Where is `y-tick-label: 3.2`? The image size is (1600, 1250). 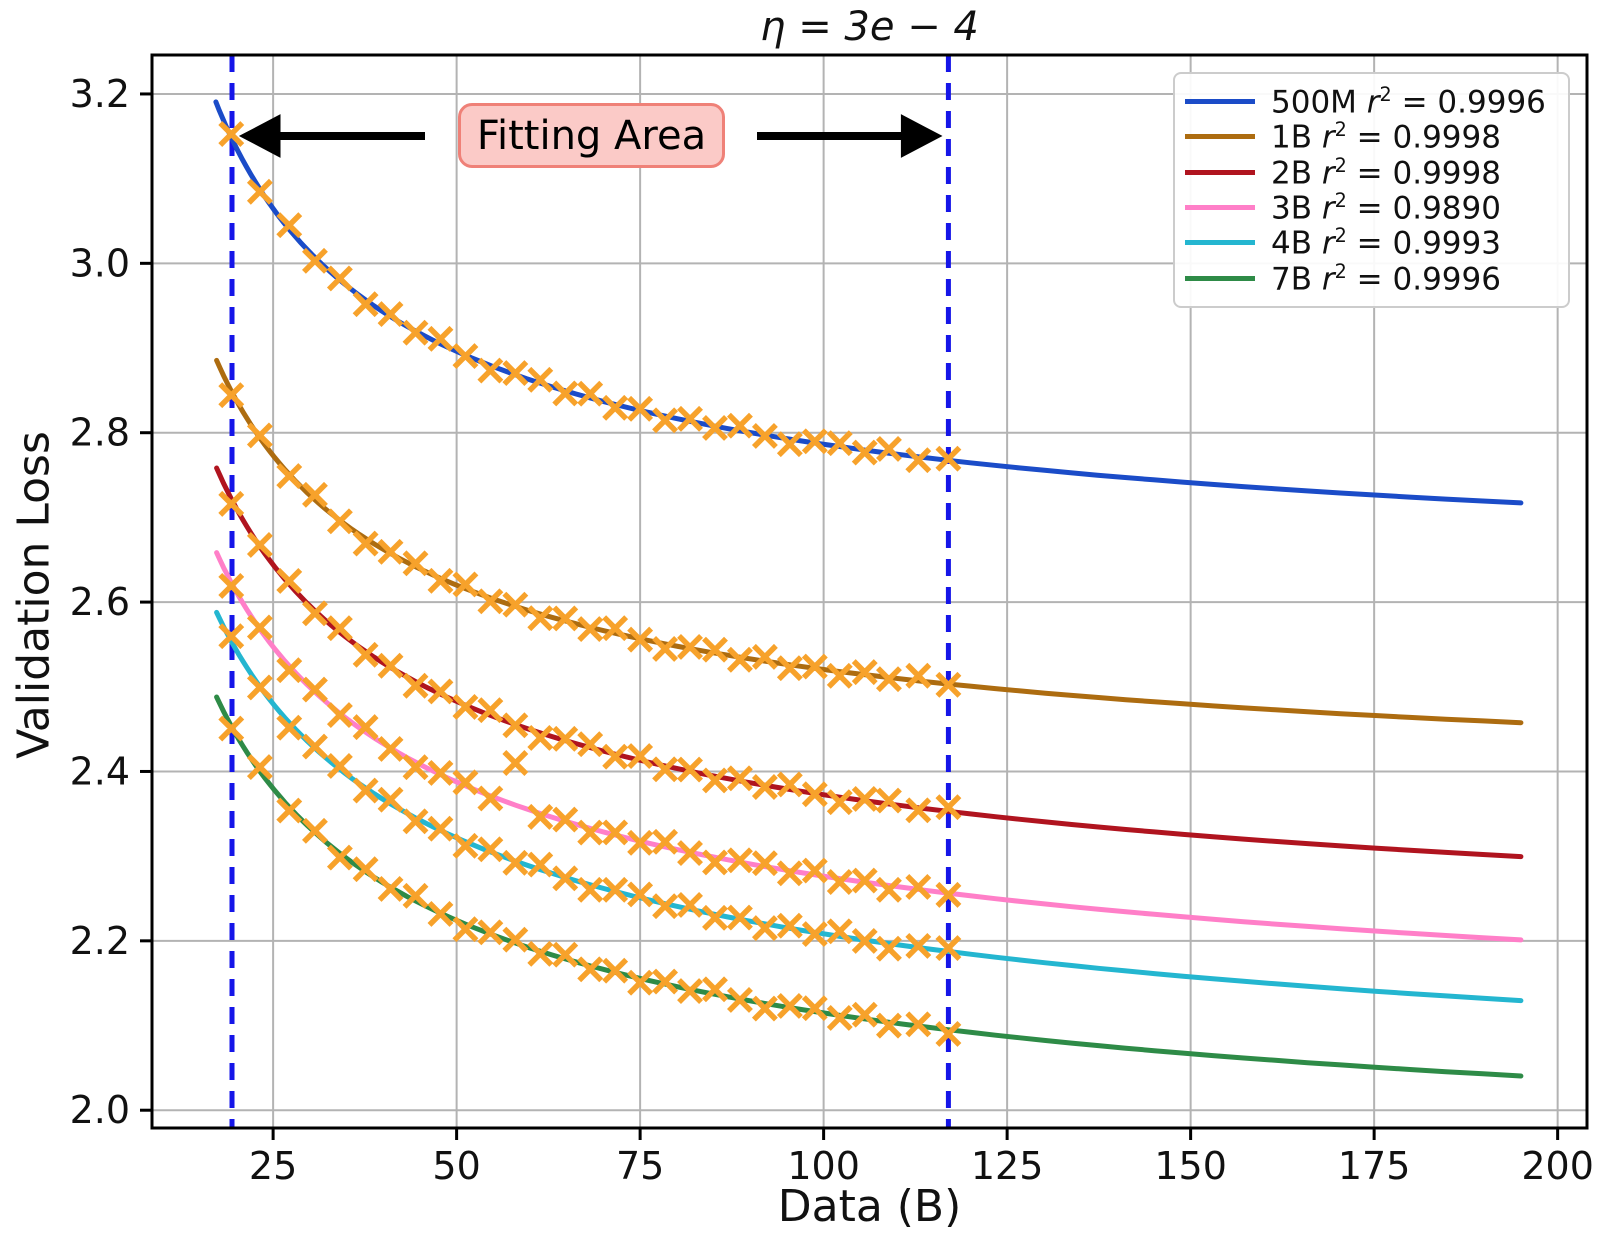 y-tick-label: 3.2 is located at coordinates (100, 94).